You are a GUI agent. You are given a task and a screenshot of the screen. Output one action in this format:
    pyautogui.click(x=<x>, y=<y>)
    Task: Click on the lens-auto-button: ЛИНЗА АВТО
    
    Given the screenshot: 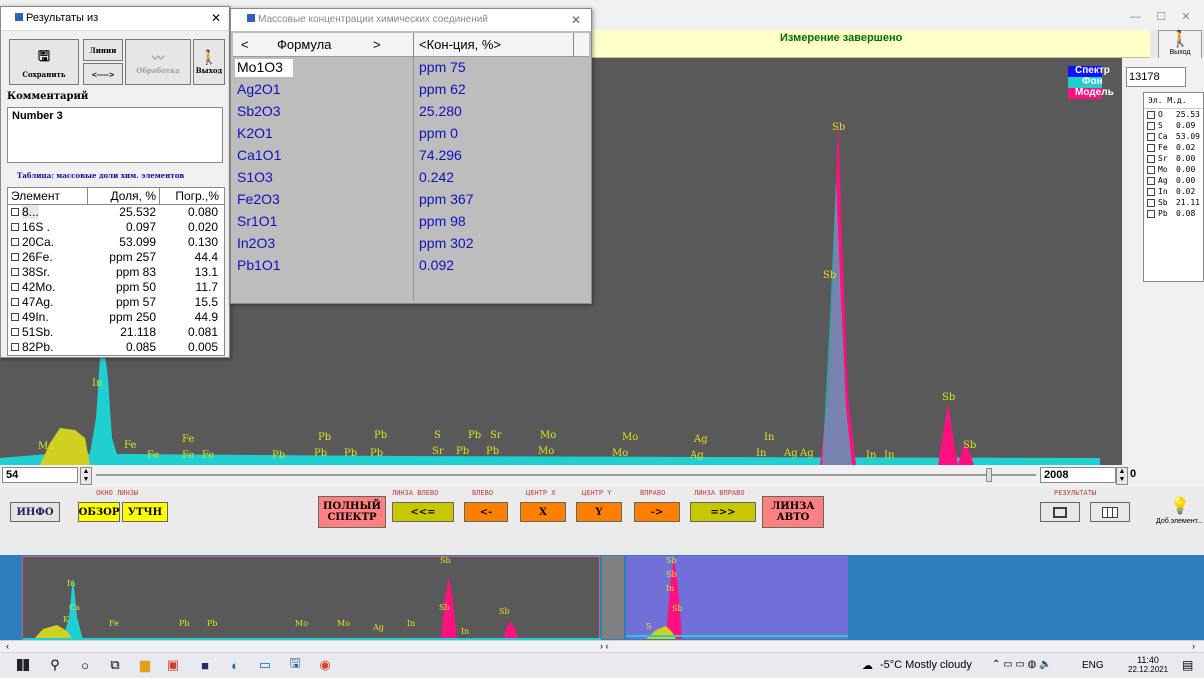 What is the action you would take?
    pyautogui.click(x=793, y=512)
    